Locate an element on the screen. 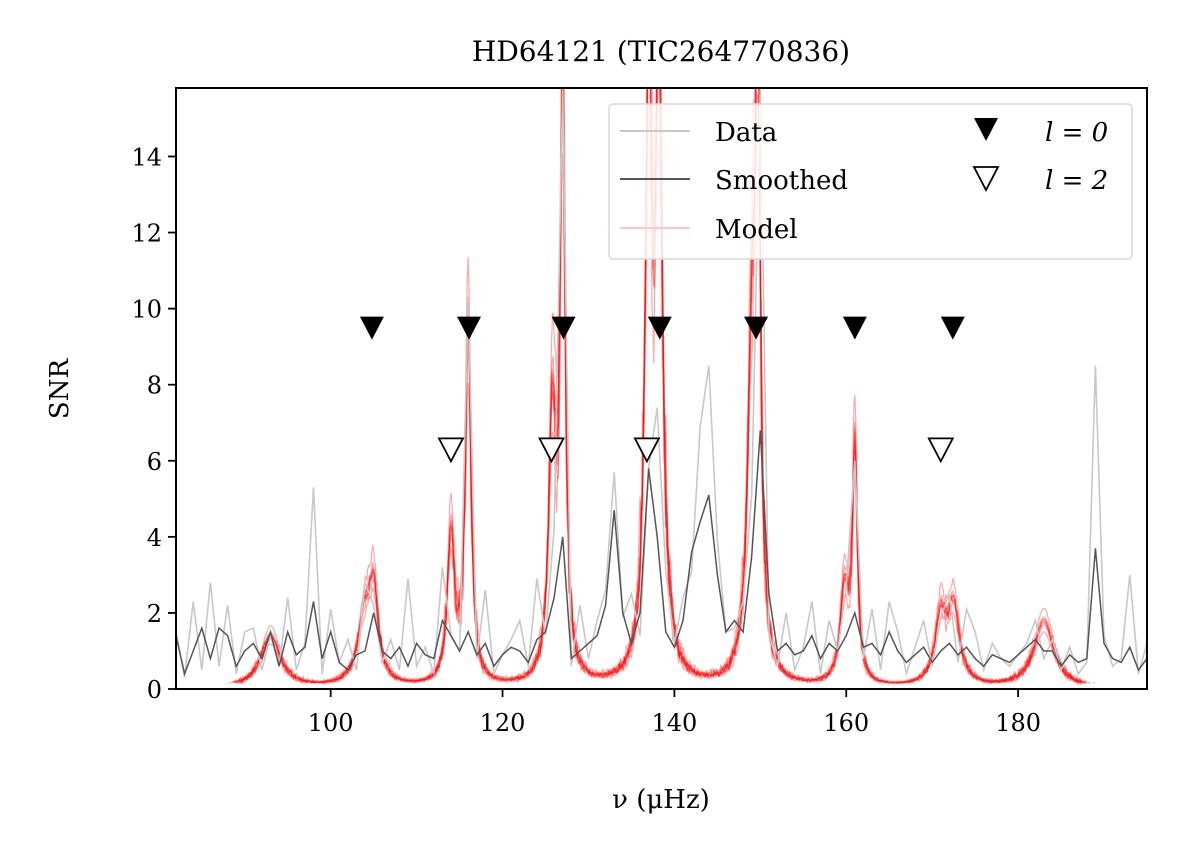 The height and width of the screenshot is (846, 1180). x-tick-label: 180 is located at coordinates (1018, 723).